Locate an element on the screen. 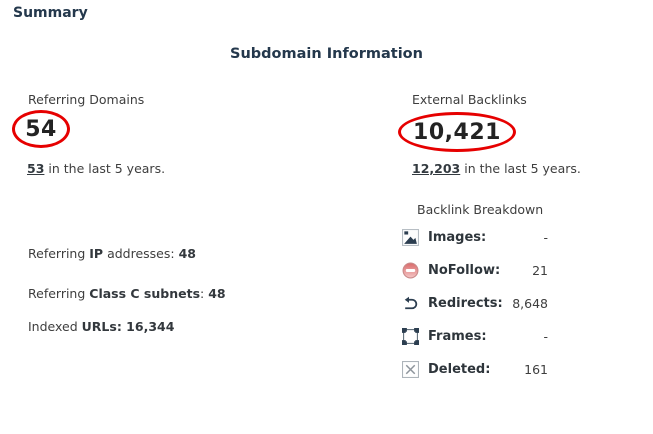 This screenshot has height=434, width=653. breakdown-label: Deleted: is located at coordinates (459, 369).